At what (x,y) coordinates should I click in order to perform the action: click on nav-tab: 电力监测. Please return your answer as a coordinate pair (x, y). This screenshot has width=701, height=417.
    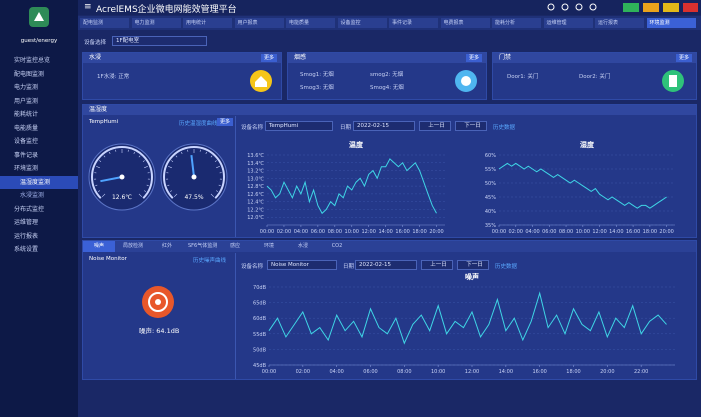
    Looking at the image, I should click on (156, 23).